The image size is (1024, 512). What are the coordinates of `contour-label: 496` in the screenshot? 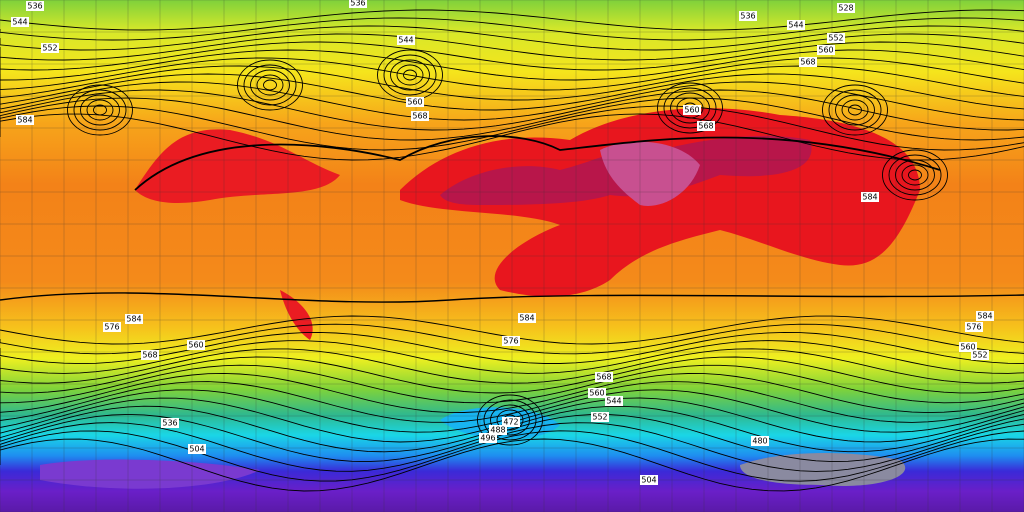 It's located at (487, 438).